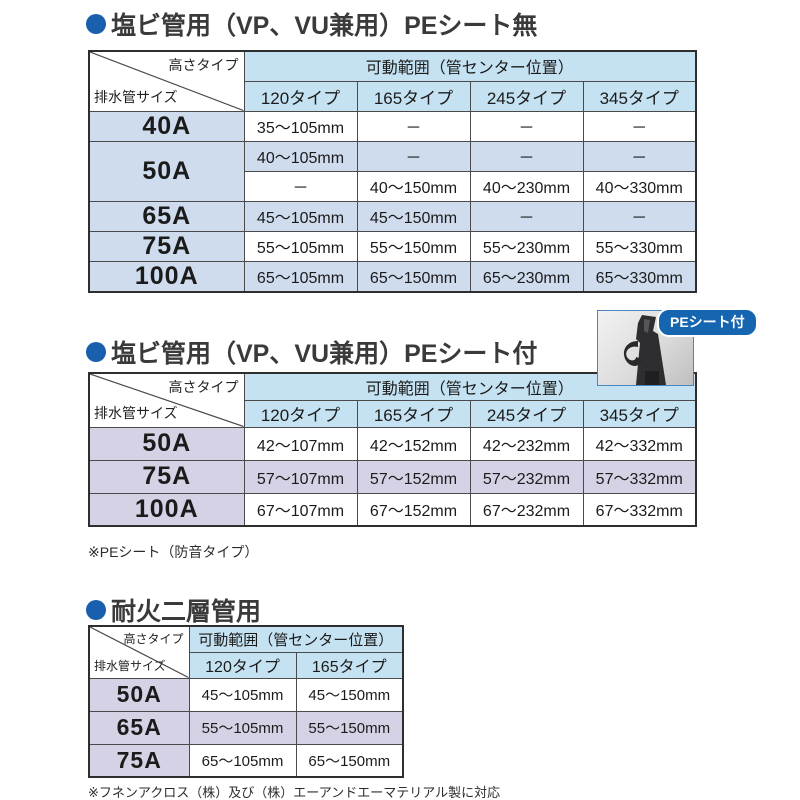 The image size is (800, 800). I want to click on table-cell: 55～330mm, so click(639, 246).